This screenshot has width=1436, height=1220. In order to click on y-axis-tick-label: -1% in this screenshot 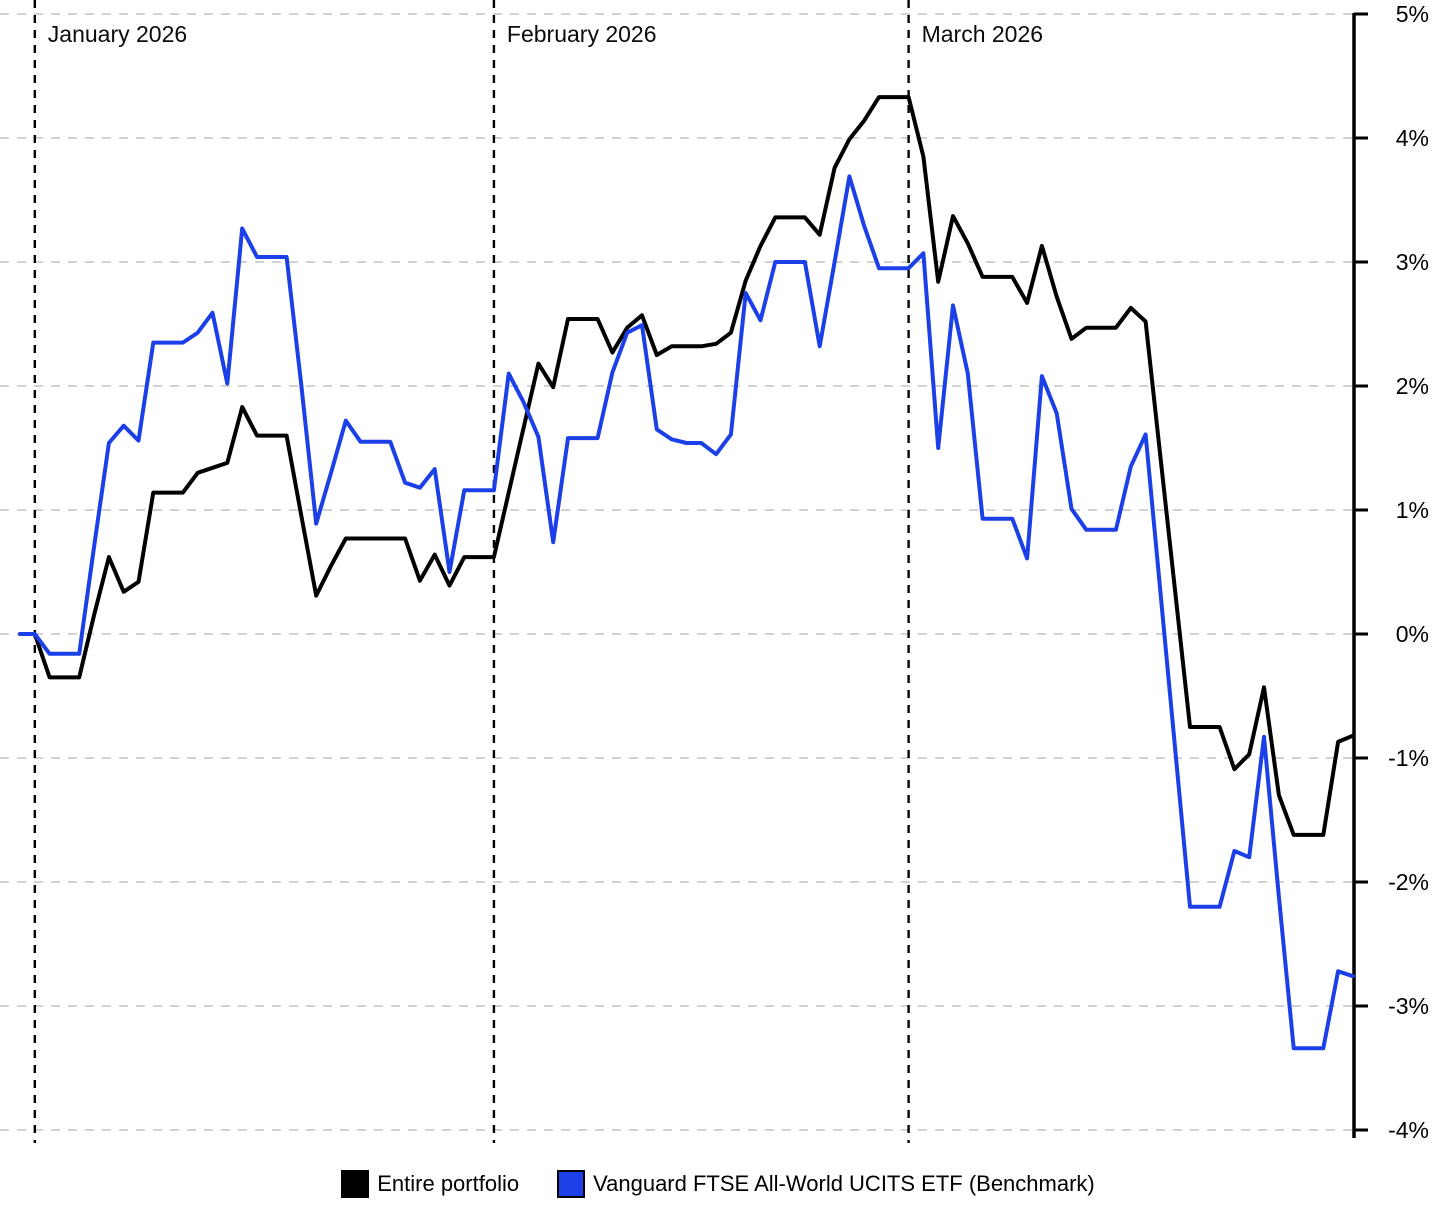, I will do `click(1408, 758)`.